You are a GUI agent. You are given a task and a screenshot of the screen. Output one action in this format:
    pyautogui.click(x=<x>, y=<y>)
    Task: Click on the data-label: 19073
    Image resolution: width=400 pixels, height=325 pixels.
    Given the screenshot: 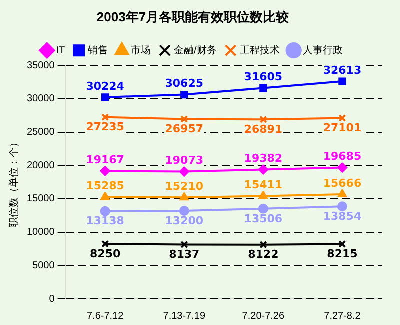 What is the action you would take?
    pyautogui.click(x=184, y=161)
    